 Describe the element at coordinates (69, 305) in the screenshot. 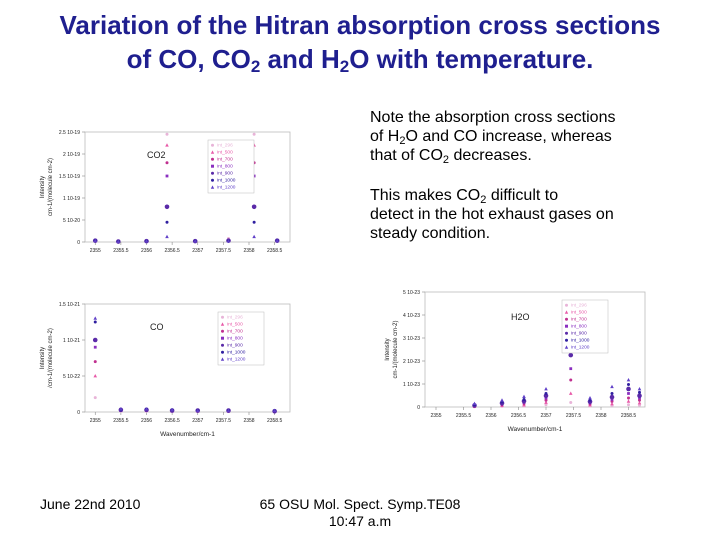

I see `y-tick-label: 1.5 10-21` at that location.